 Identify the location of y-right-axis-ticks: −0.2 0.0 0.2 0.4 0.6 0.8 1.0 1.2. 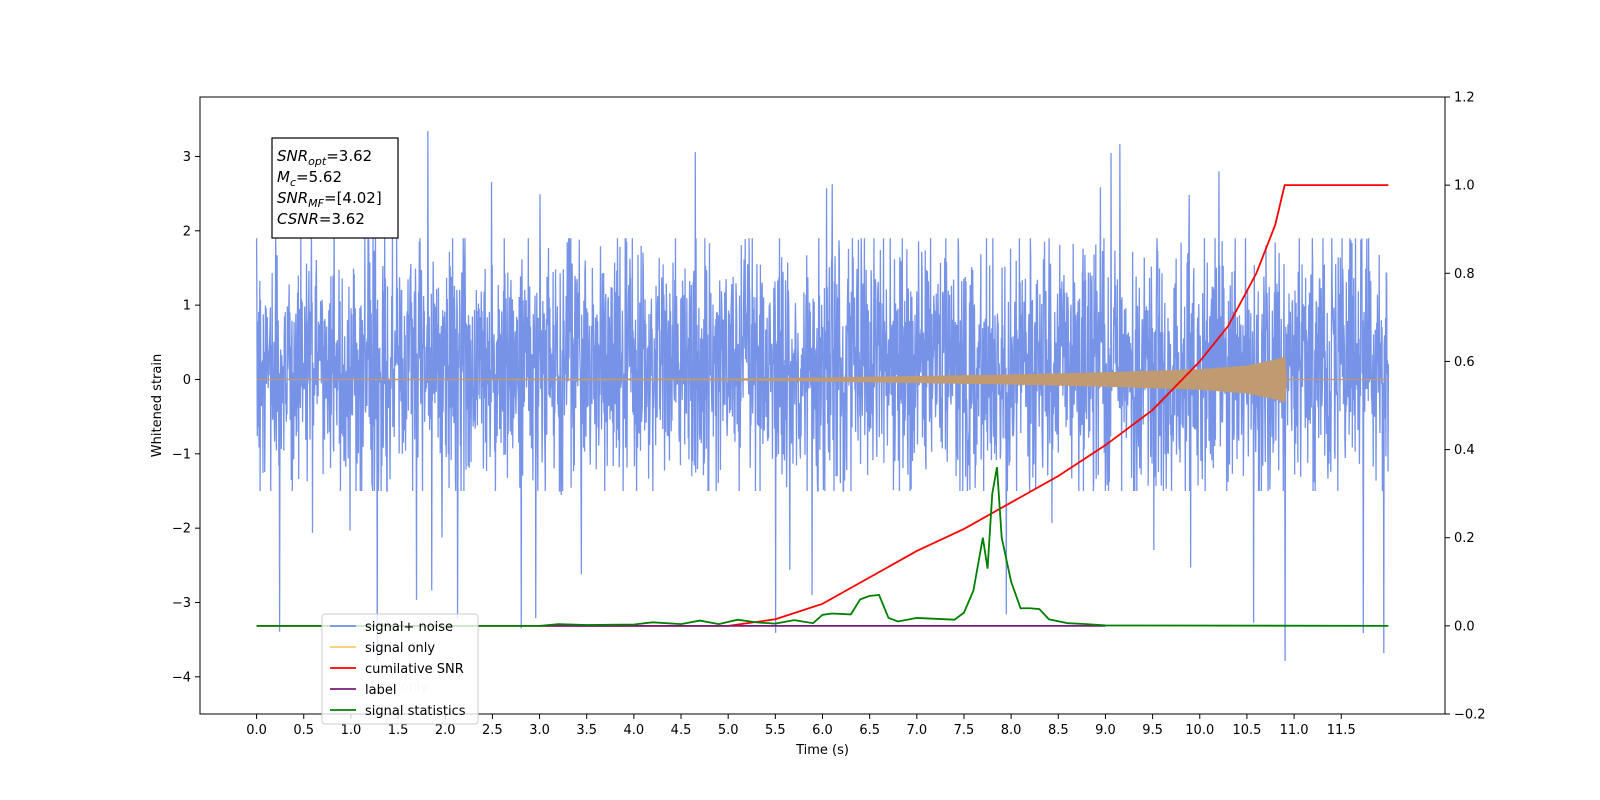
(1465, 407).